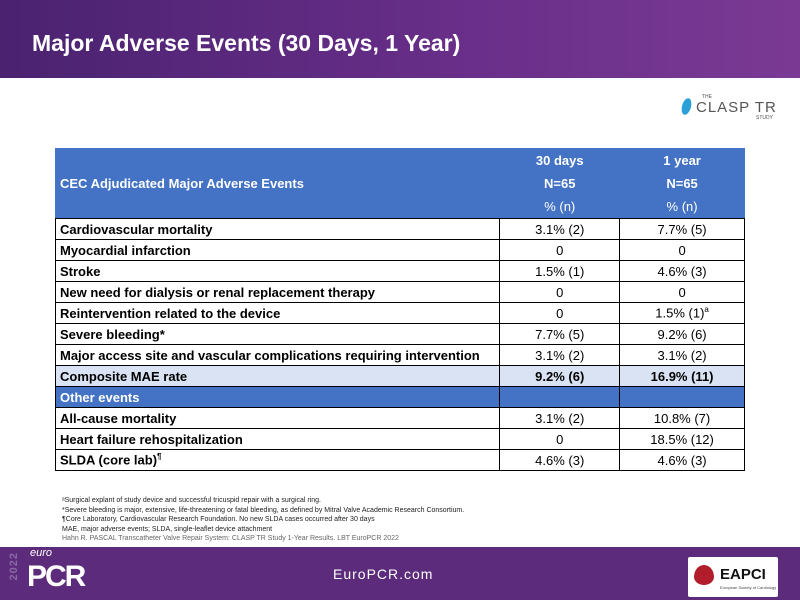 This screenshot has height=600, width=800. Describe the element at coordinates (682, 183) in the screenshot. I see `header-1-year: 1 year N=65% (n)` at that location.